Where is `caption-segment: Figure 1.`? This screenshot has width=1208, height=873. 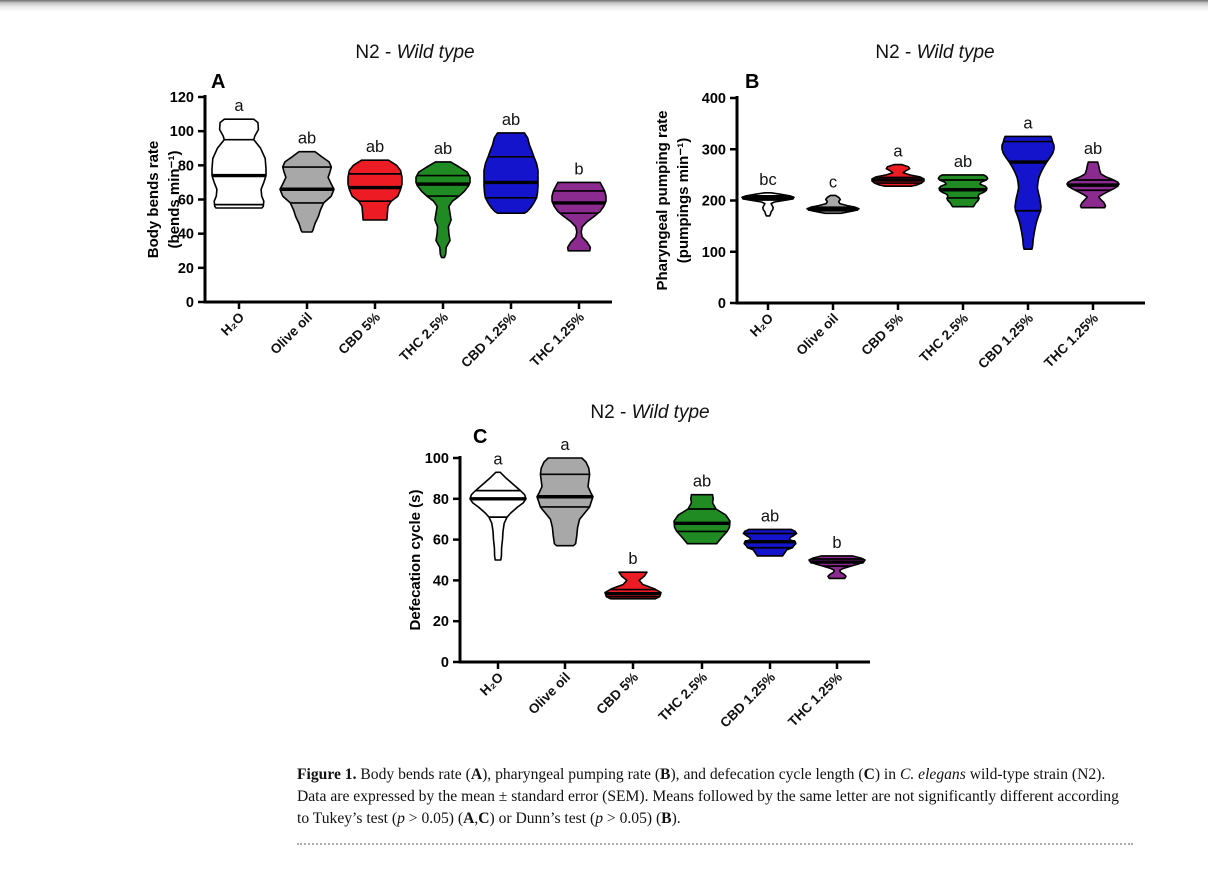 caption-segment: Figure 1. is located at coordinates (327, 774).